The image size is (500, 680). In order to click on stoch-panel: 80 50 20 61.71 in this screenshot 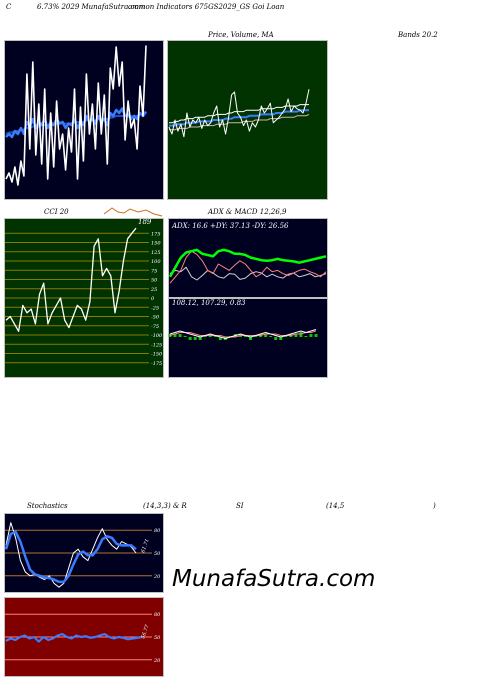, I will do `click(84, 553)`.